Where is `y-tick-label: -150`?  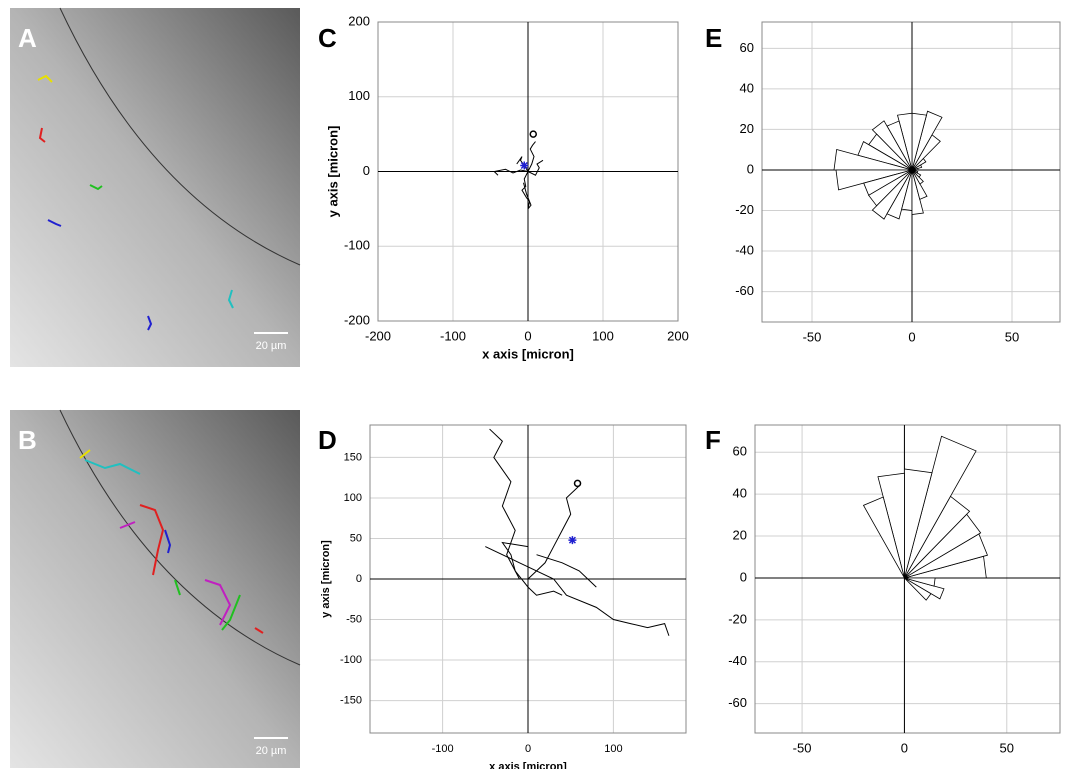
y-tick-label: -150 is located at coordinates (351, 700).